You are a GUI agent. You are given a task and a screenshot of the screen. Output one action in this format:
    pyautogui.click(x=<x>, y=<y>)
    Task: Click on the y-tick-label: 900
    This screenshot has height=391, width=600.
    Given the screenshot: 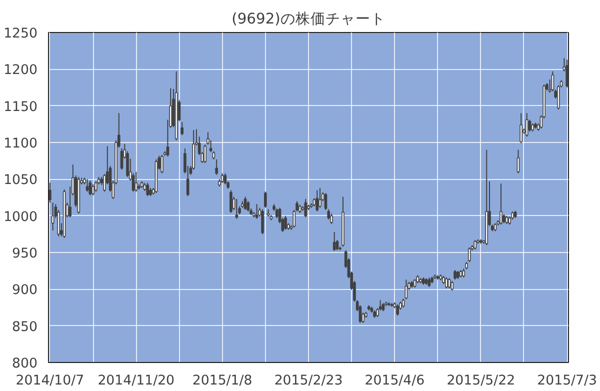 What is the action you would take?
    pyautogui.click(x=25, y=290)
    